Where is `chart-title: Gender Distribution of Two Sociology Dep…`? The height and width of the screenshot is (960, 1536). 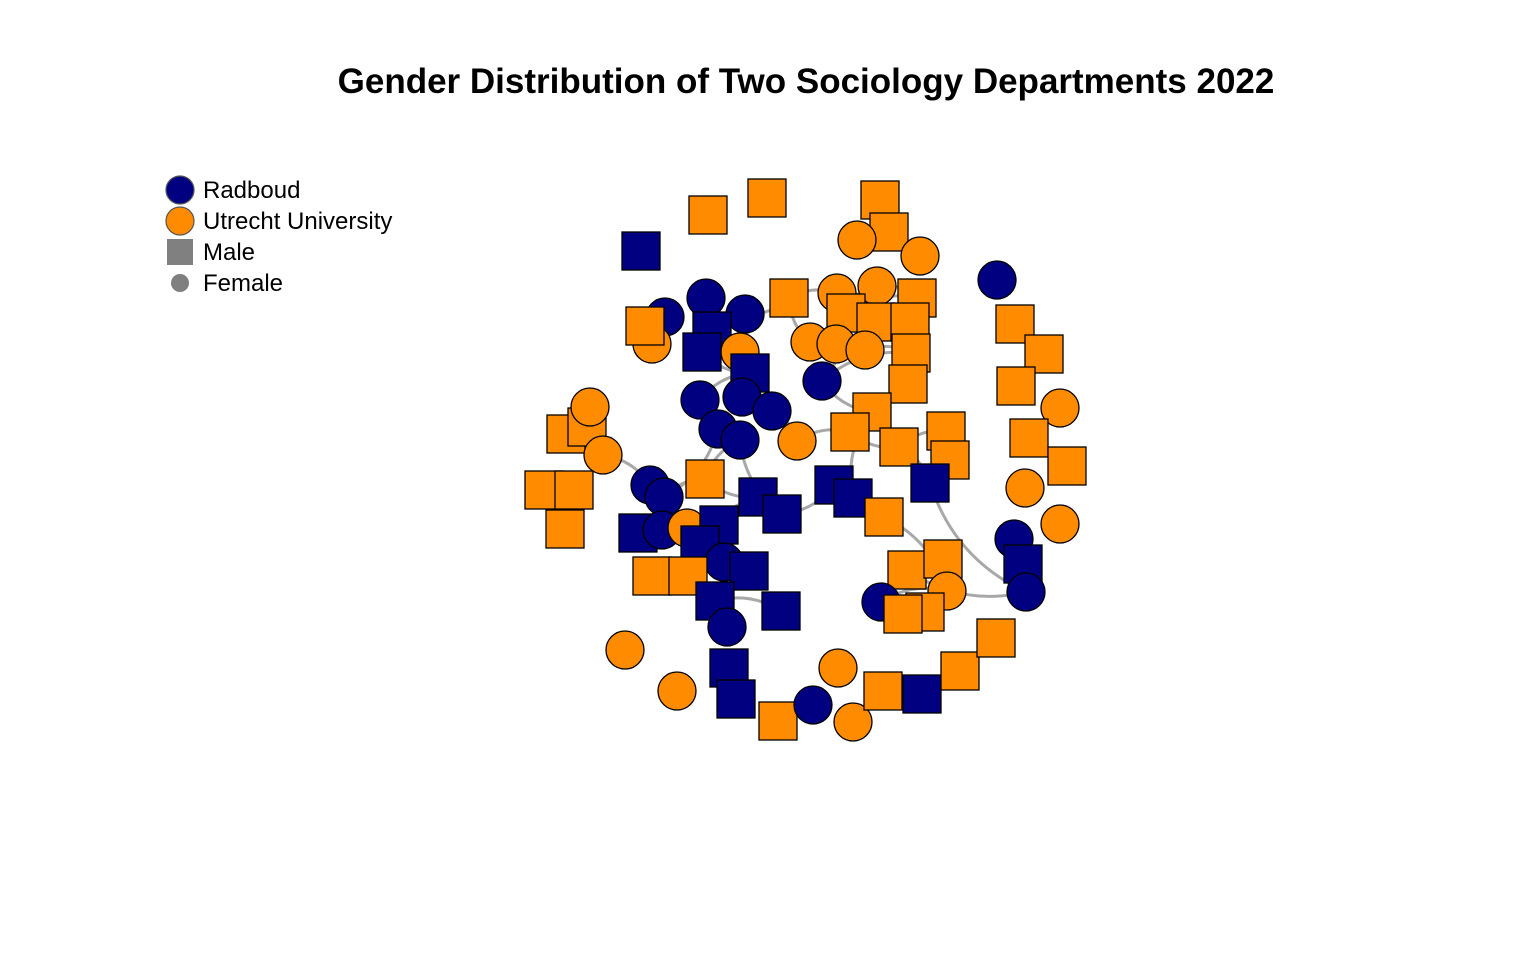
chart-title: Gender Distribution of Two Sociology Dep… is located at coordinates (806, 81).